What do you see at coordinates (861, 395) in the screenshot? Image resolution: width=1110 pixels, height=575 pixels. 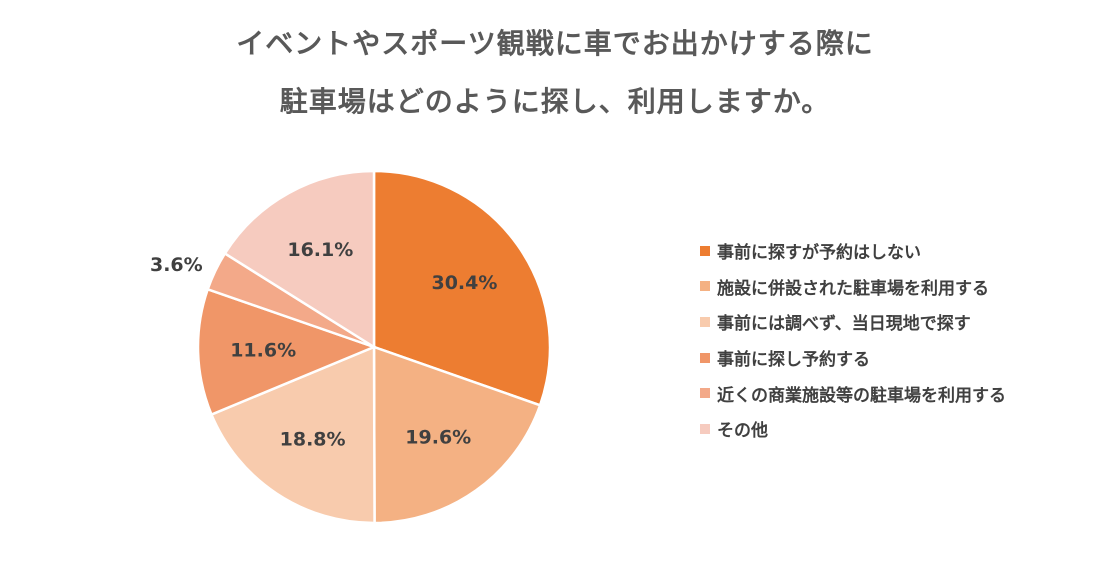 I see `legend-label: 近くの商業施設等の駐車場を利用する` at bounding box center [861, 395].